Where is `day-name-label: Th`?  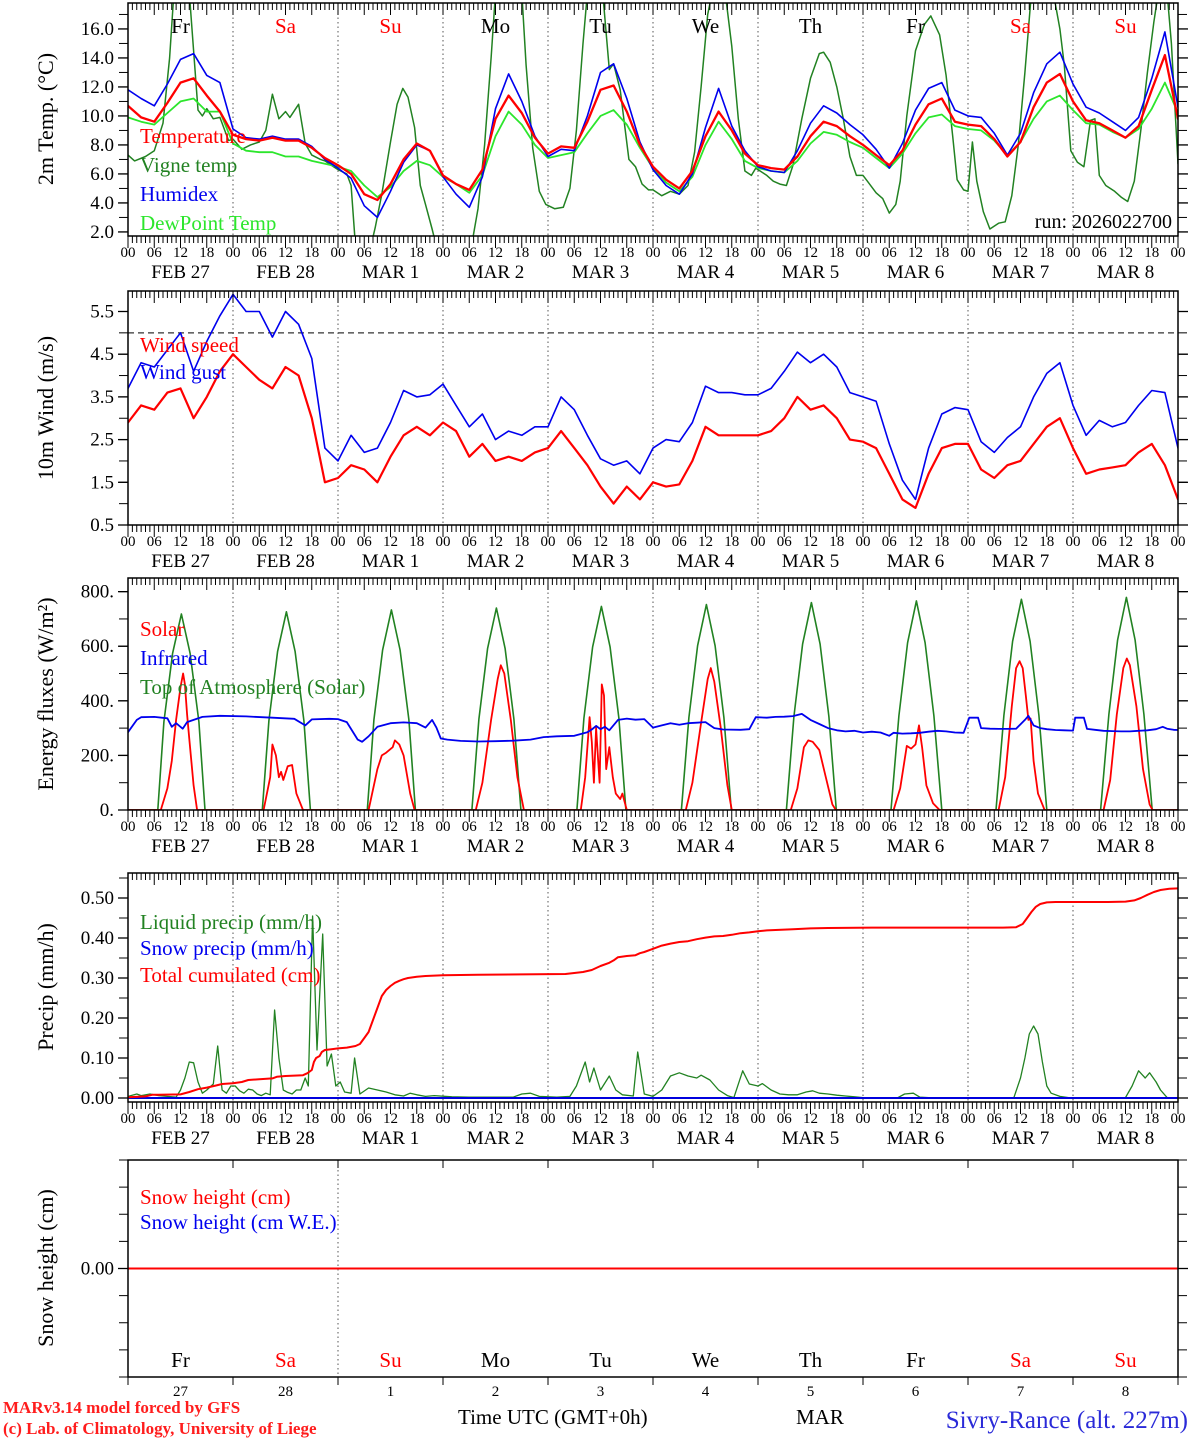 day-name-label: Th is located at coordinates (811, 1360).